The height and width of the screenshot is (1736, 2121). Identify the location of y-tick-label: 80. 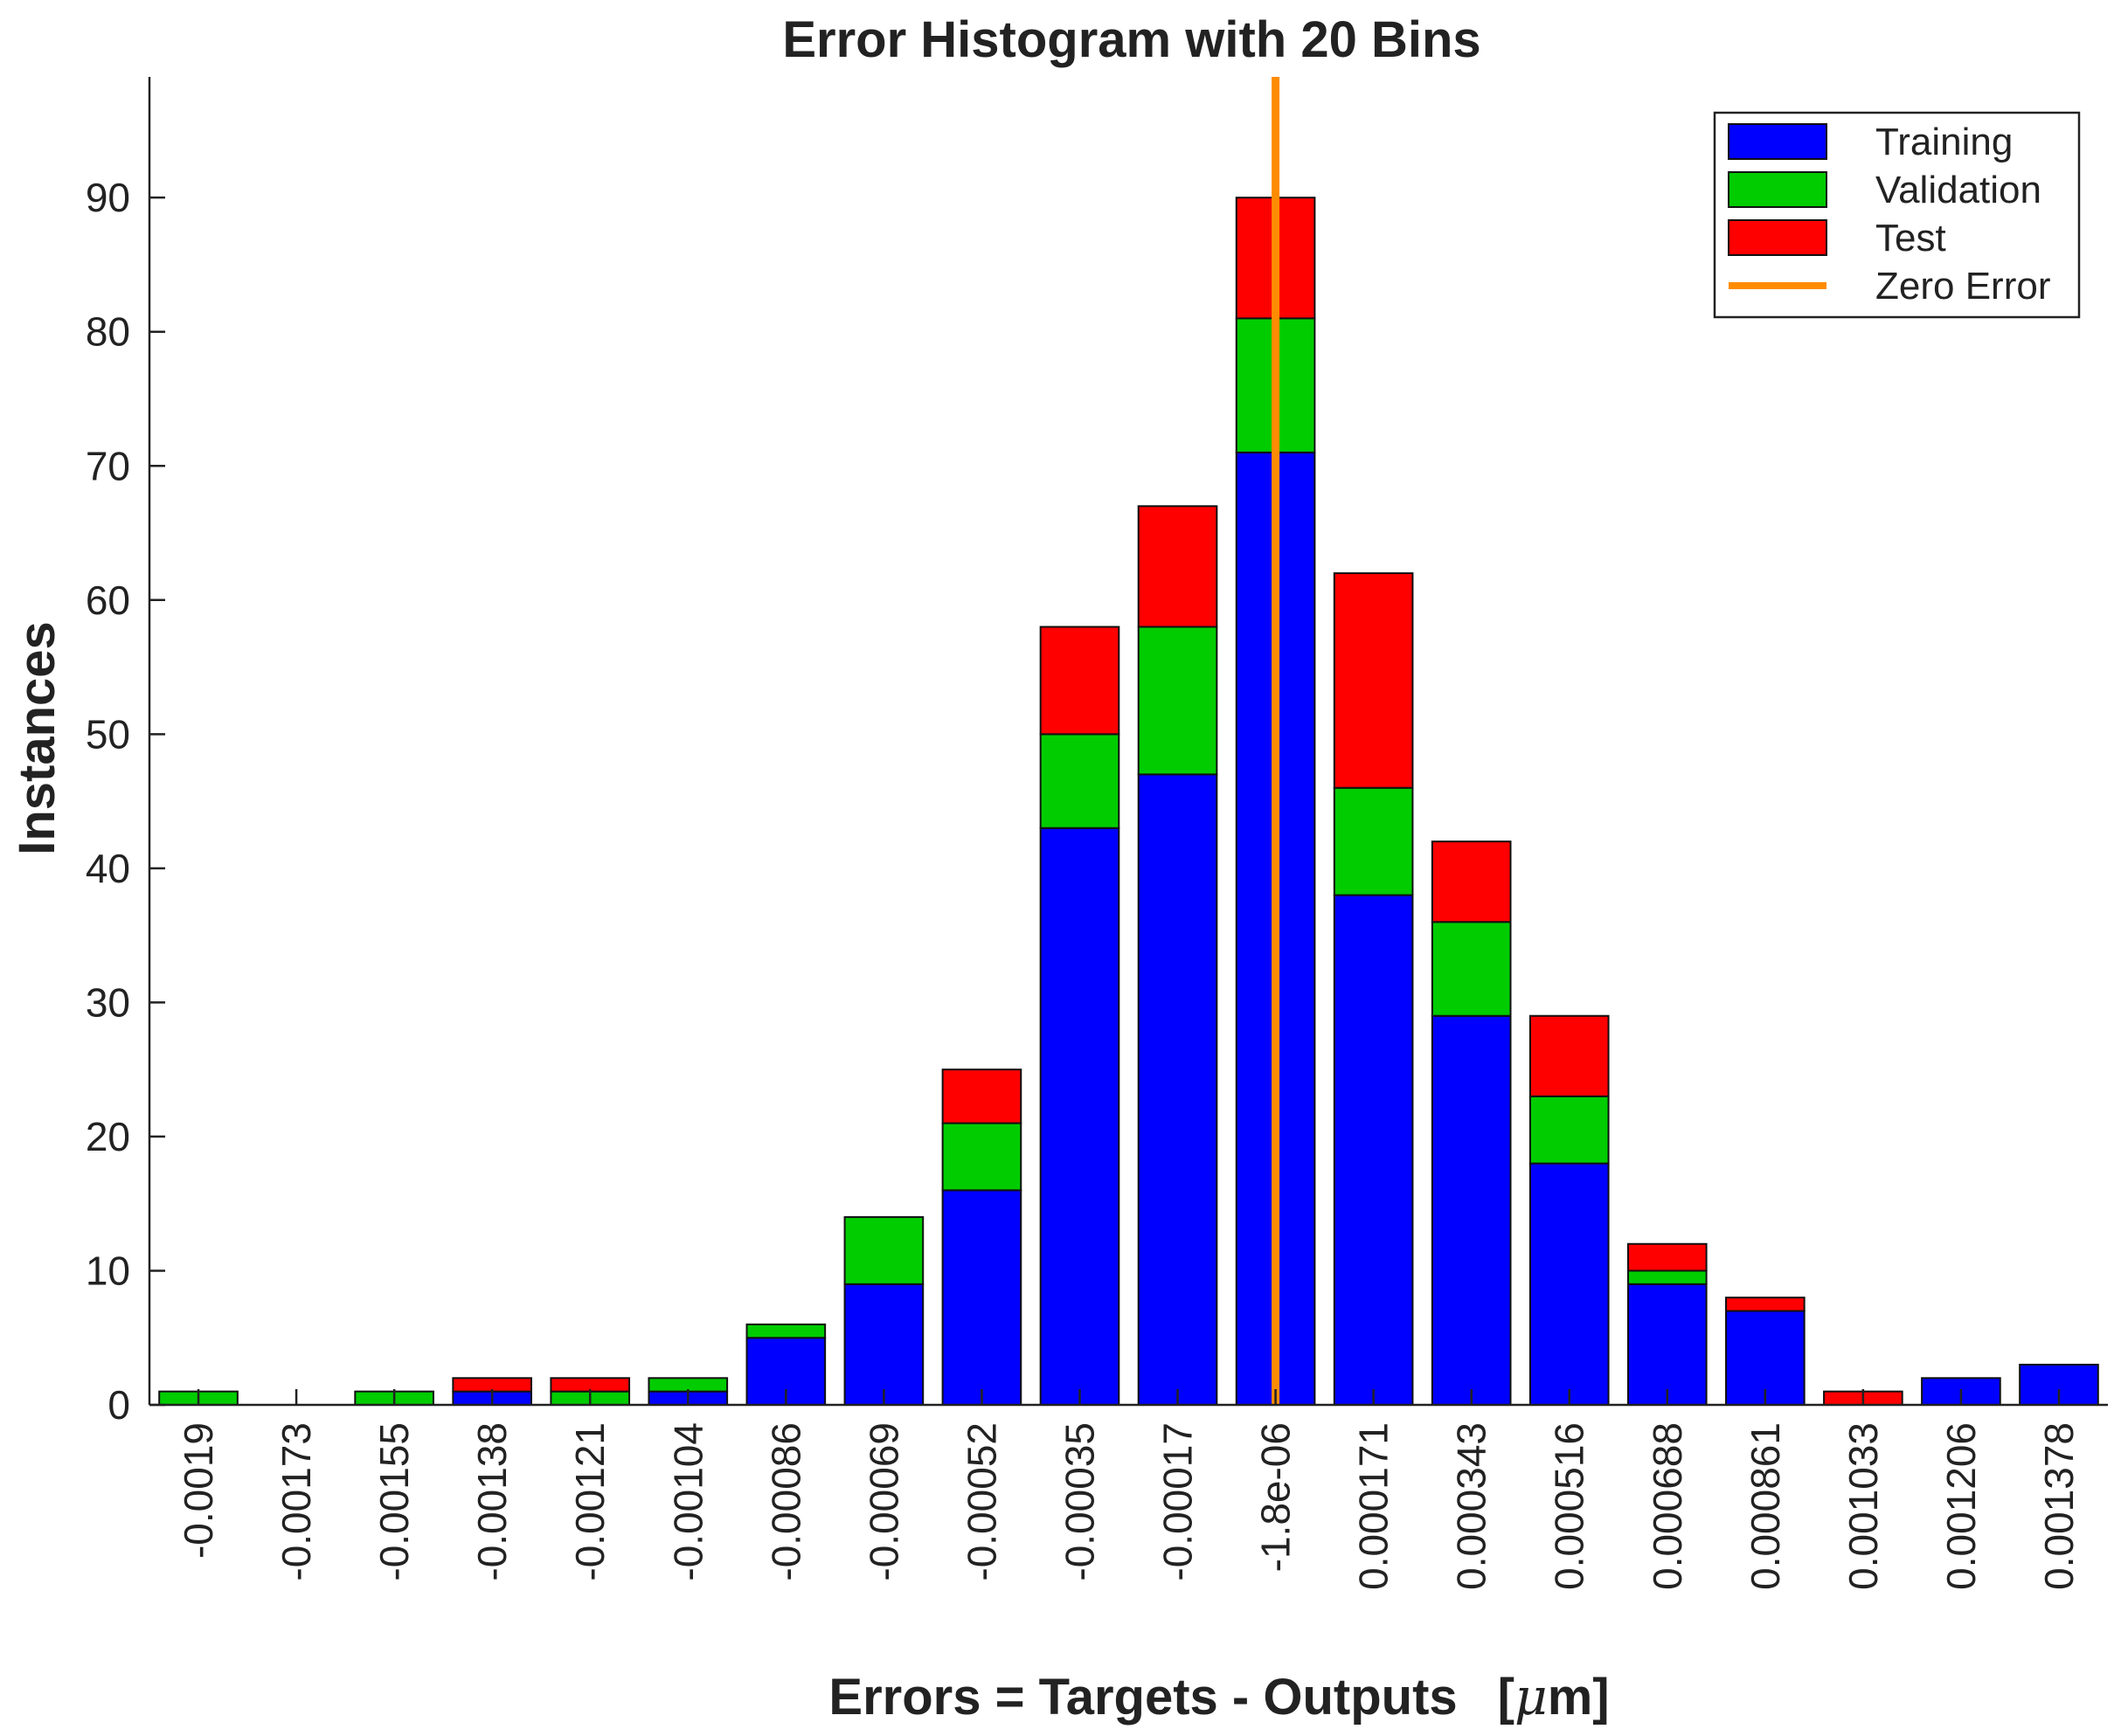
(108, 332).